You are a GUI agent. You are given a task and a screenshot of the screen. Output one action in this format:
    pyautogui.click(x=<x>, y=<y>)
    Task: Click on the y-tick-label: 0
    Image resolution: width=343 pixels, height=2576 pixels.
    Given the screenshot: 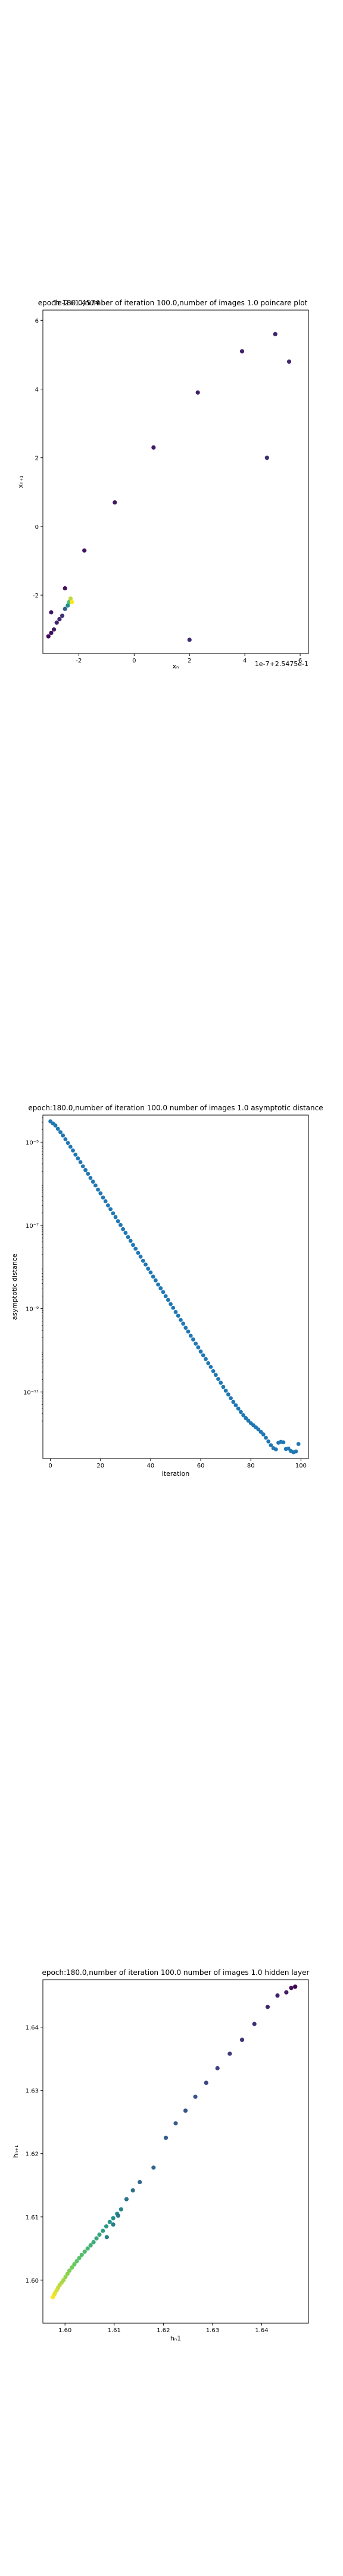 What is the action you would take?
    pyautogui.click(x=37, y=528)
    